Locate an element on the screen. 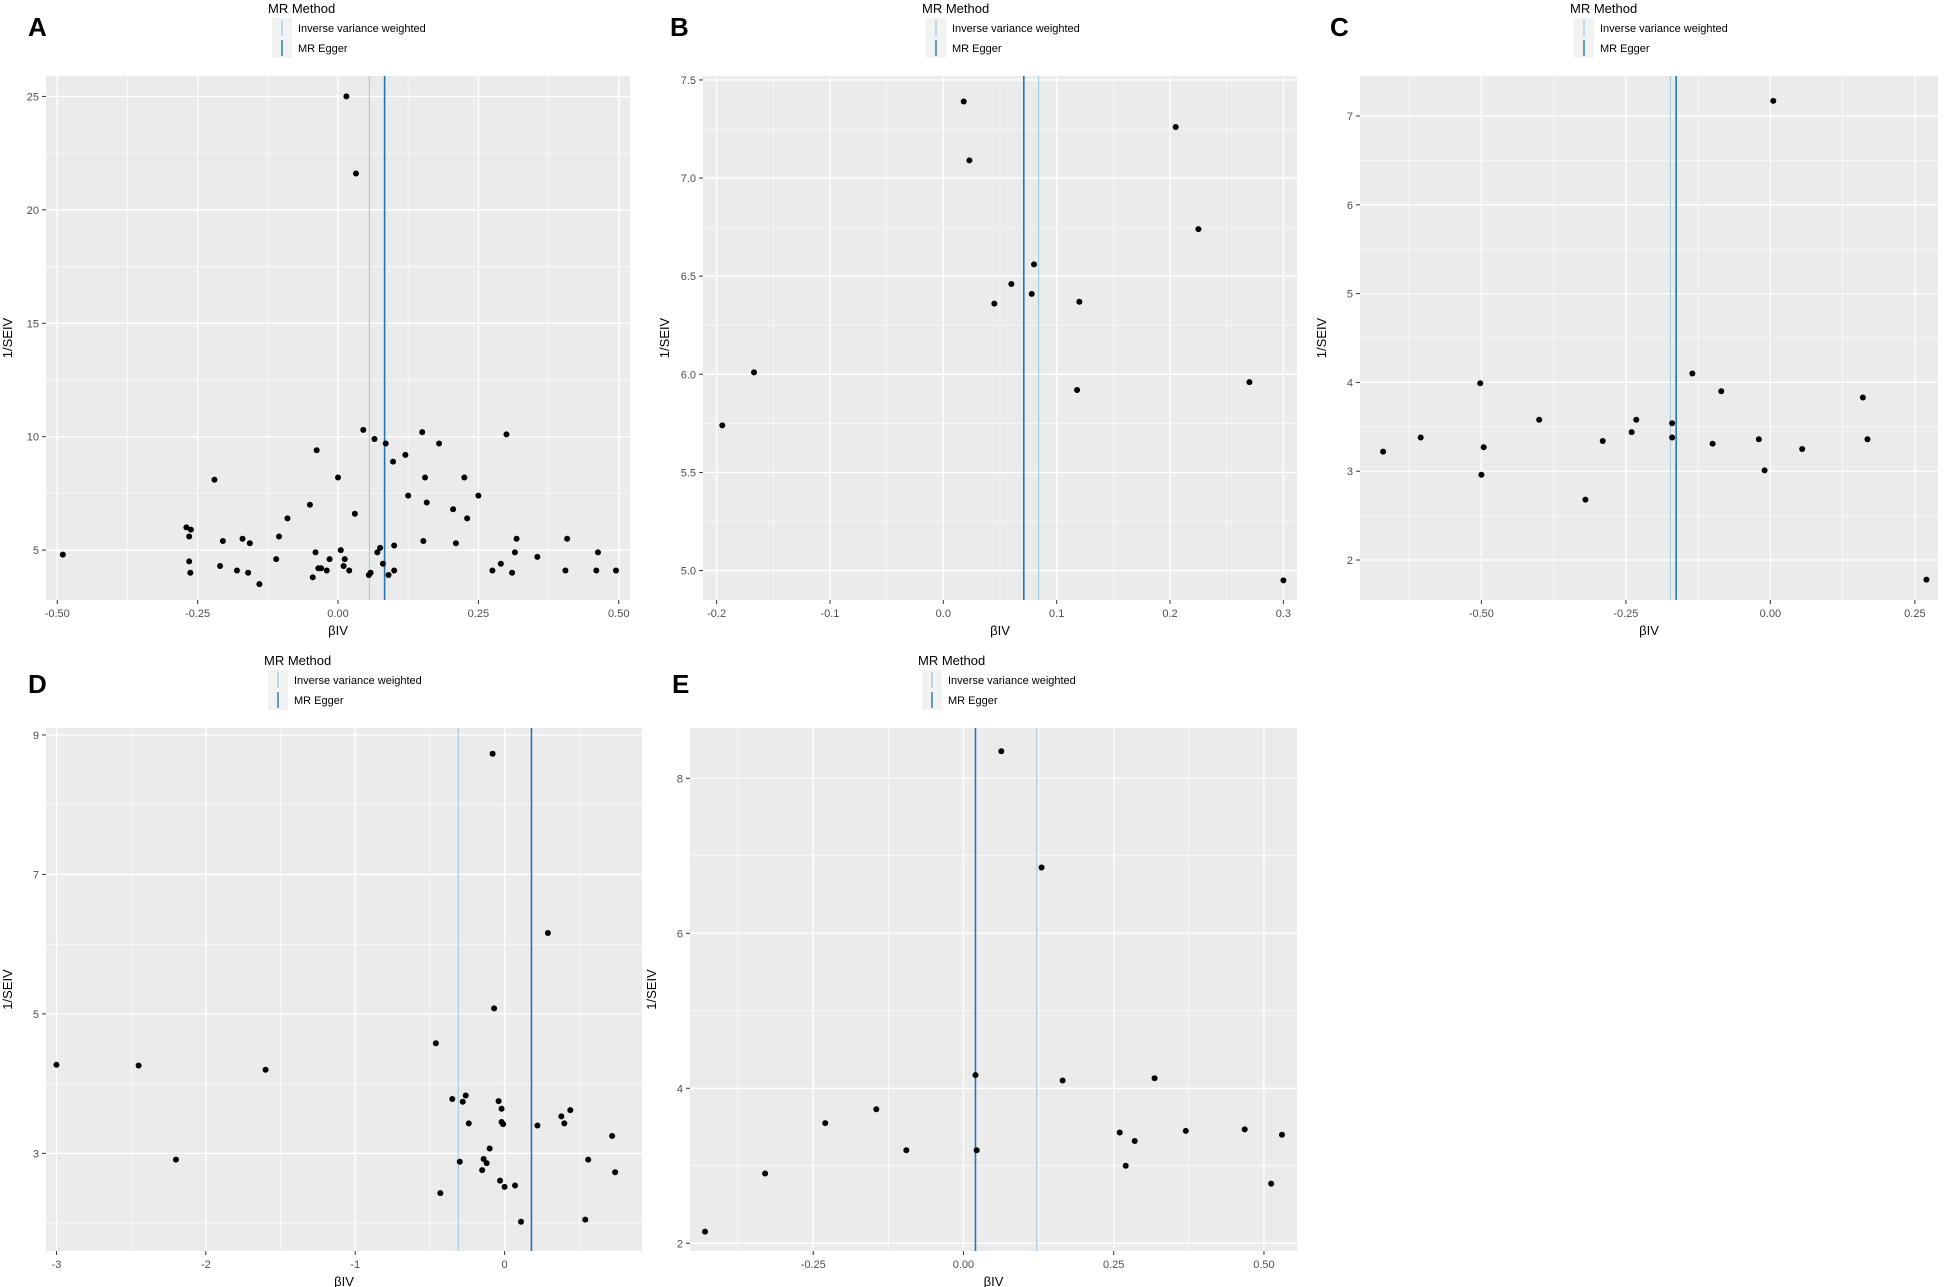 The width and height of the screenshot is (1949, 1287). y-tick-label: 25 is located at coordinates (33, 97).